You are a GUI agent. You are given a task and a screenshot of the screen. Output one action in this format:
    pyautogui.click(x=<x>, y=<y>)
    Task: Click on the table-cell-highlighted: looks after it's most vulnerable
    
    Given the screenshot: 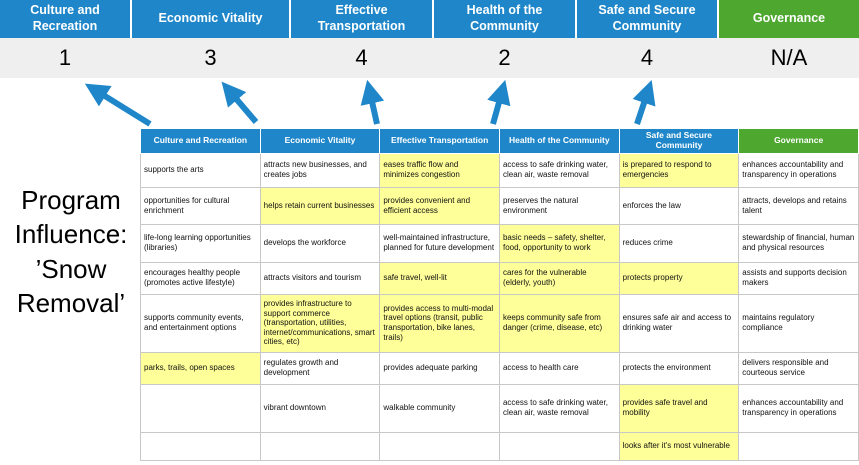 What is the action you would take?
    pyautogui.click(x=679, y=446)
    